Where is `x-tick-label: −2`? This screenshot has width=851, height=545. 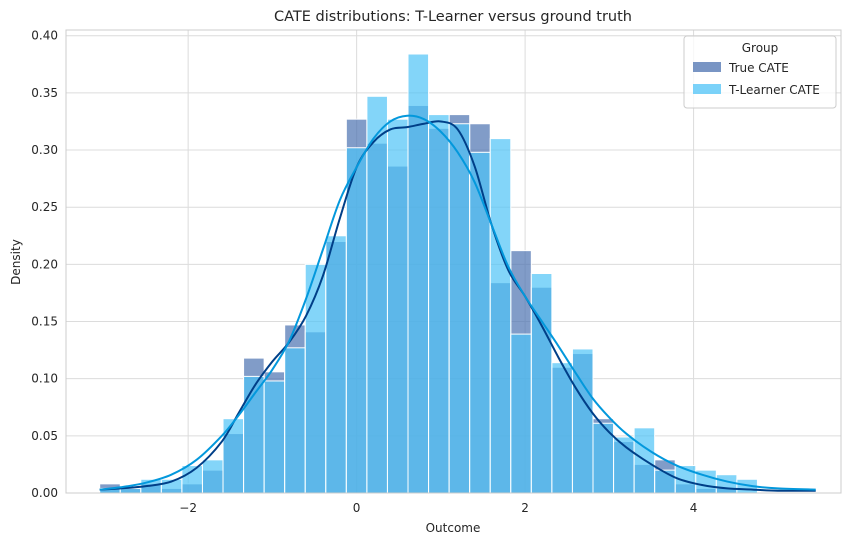
x-tick-label: −2 is located at coordinates (188, 508).